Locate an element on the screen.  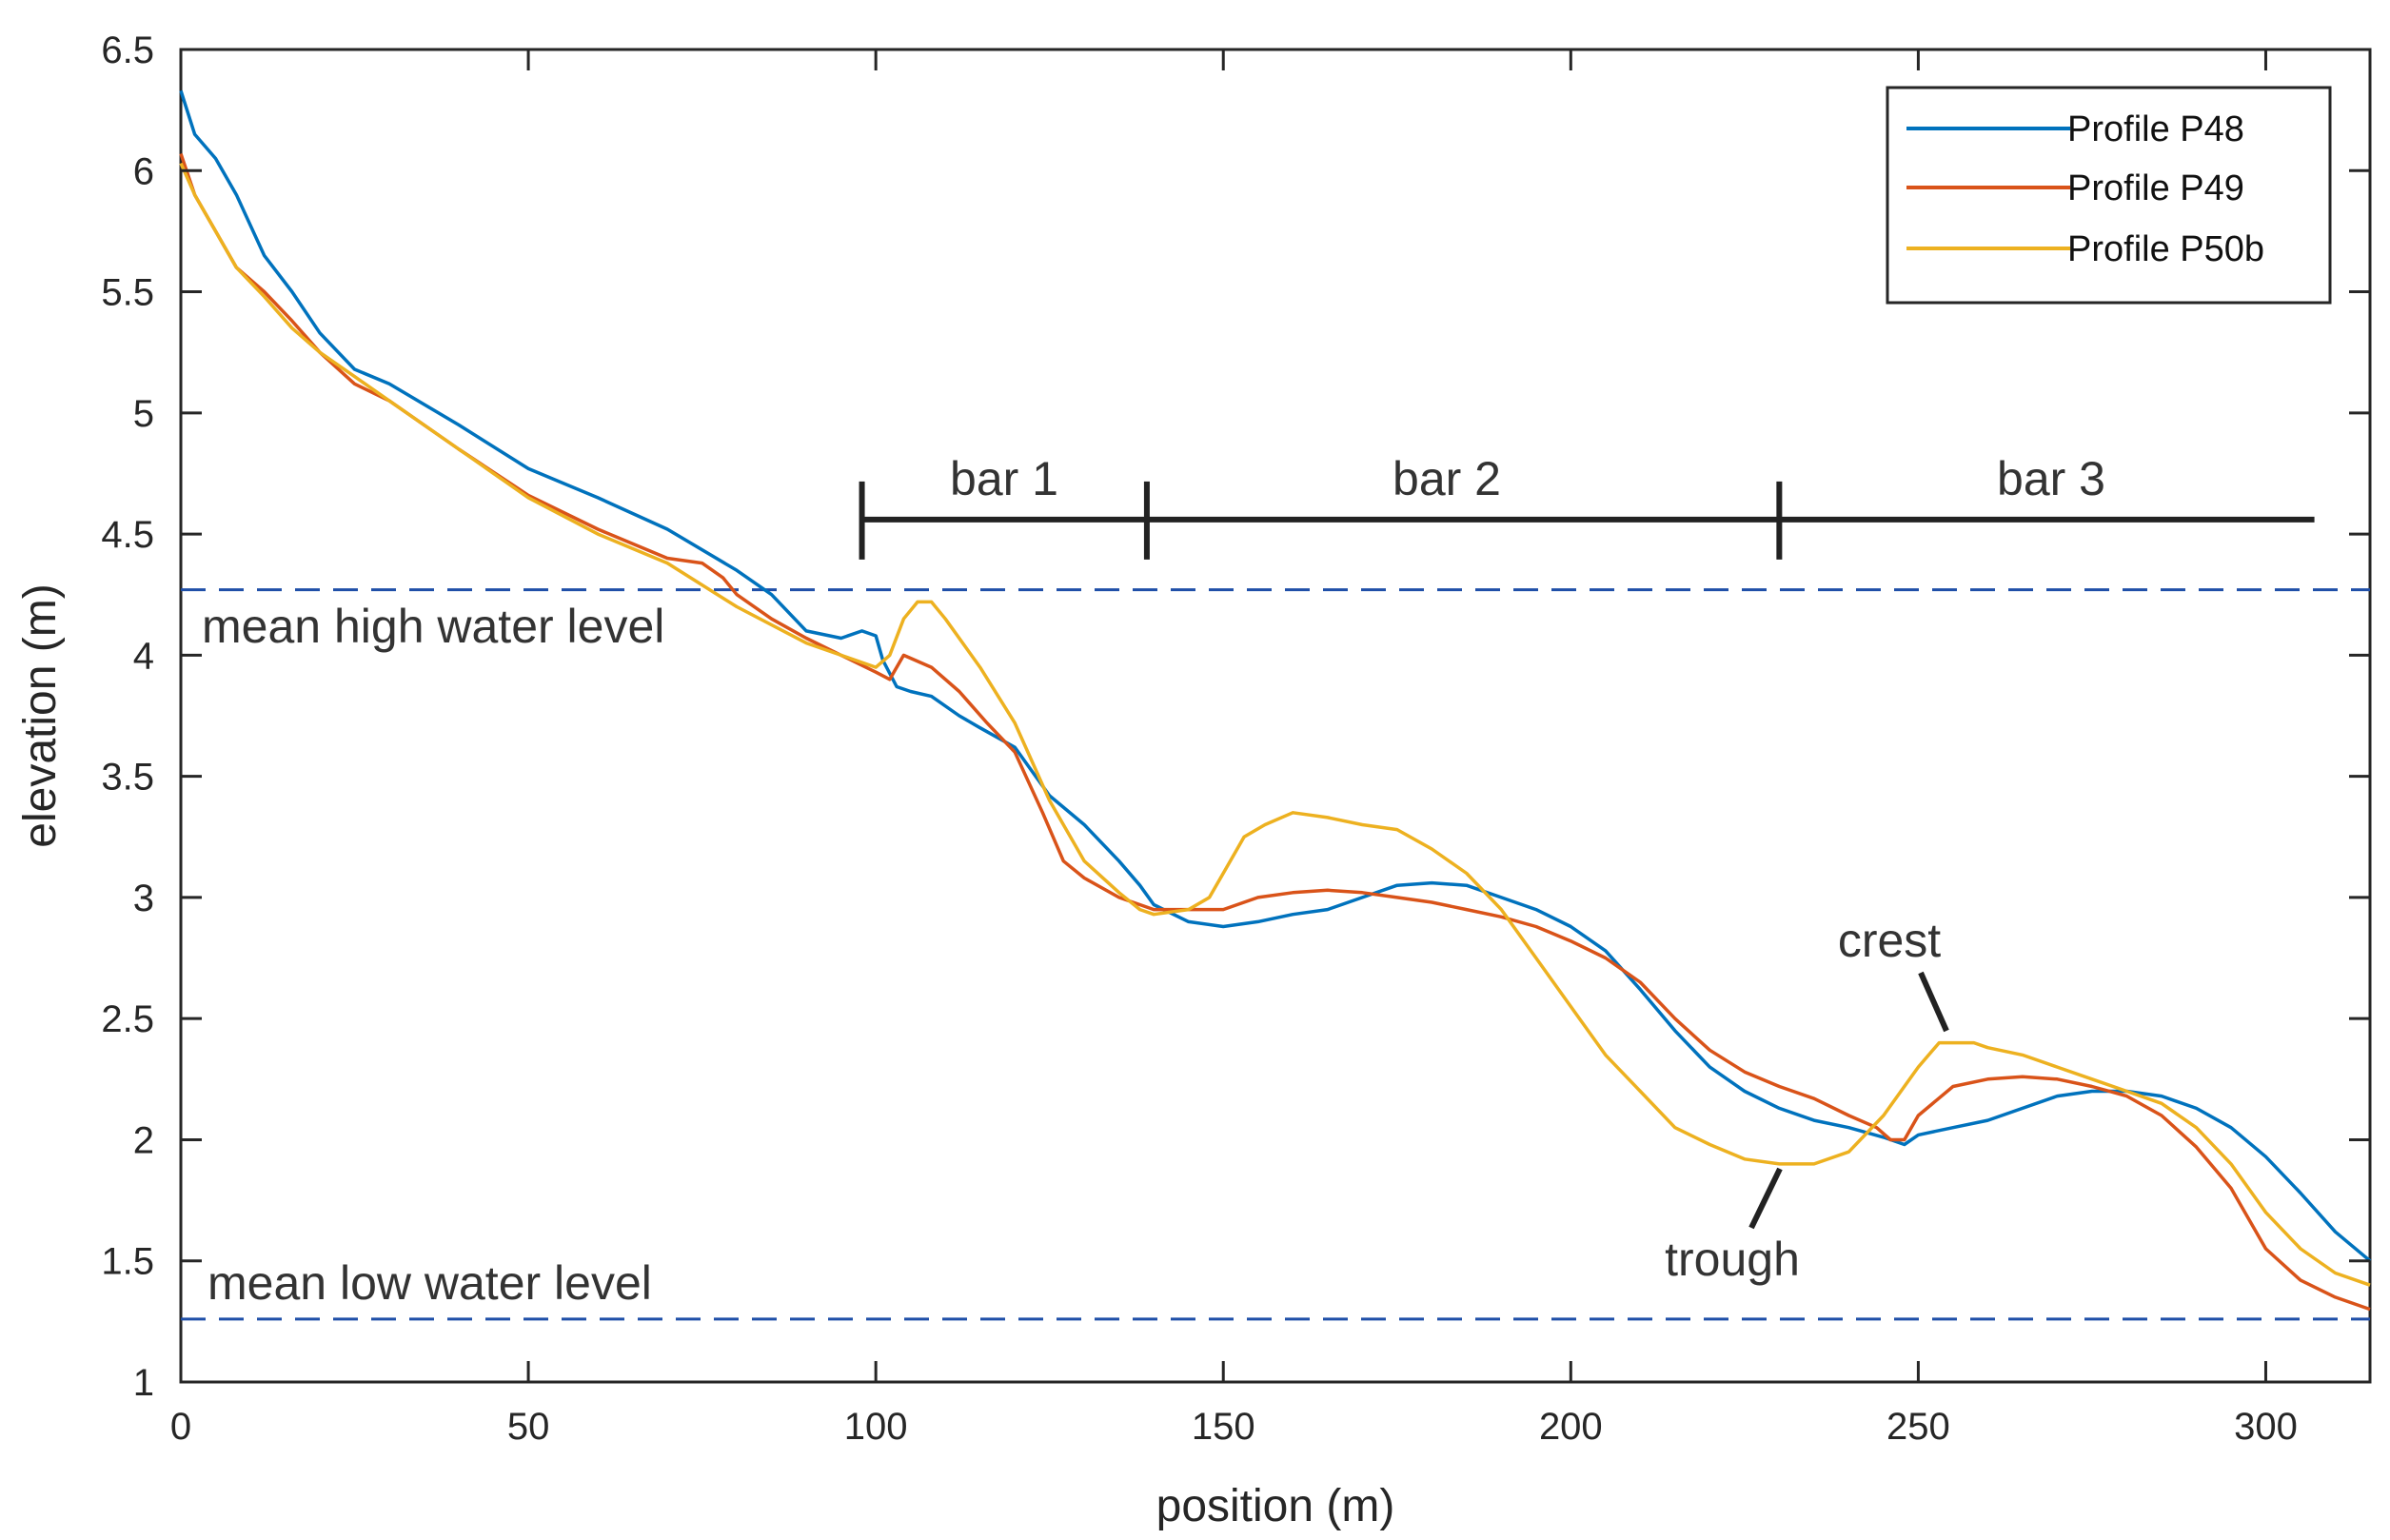
x-tick-label-5: 250 is located at coordinates (1918, 1427).